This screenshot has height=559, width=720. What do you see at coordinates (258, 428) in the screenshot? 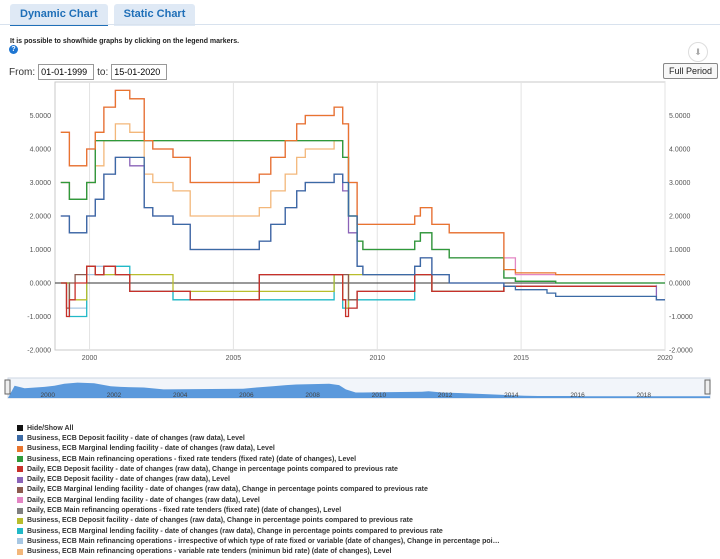
I see `legend-hide-show-all: Hide/Show All` at bounding box center [258, 428].